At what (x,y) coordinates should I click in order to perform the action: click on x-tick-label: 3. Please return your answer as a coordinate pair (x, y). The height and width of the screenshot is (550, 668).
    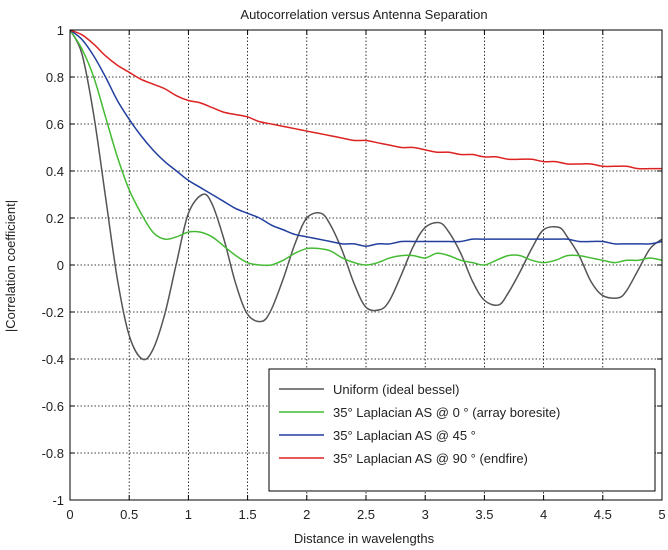
    Looking at the image, I should click on (425, 514).